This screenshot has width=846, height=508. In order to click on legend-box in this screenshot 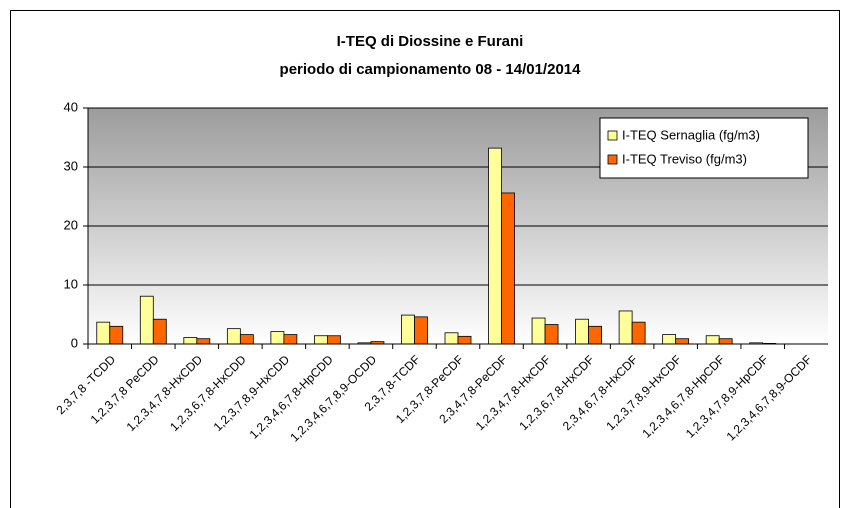, I will do `click(704, 148)`.